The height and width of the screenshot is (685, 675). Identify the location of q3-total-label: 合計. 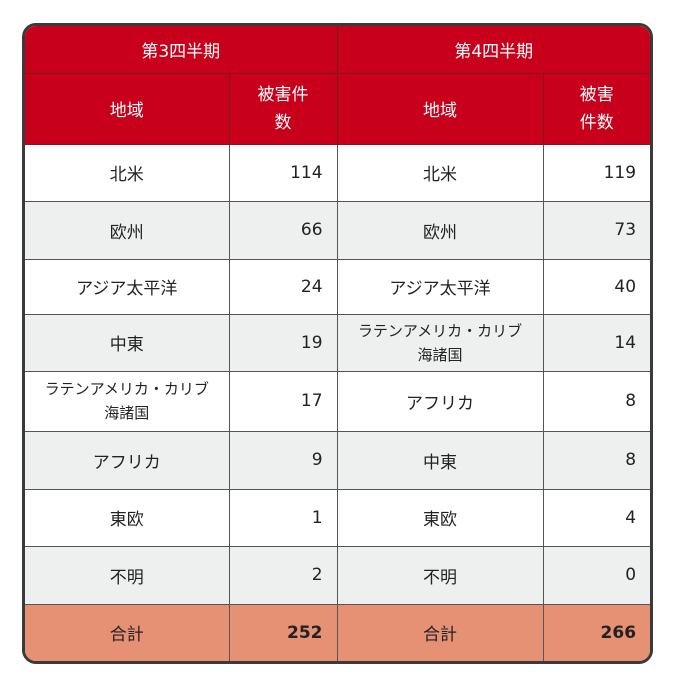
(127, 632).